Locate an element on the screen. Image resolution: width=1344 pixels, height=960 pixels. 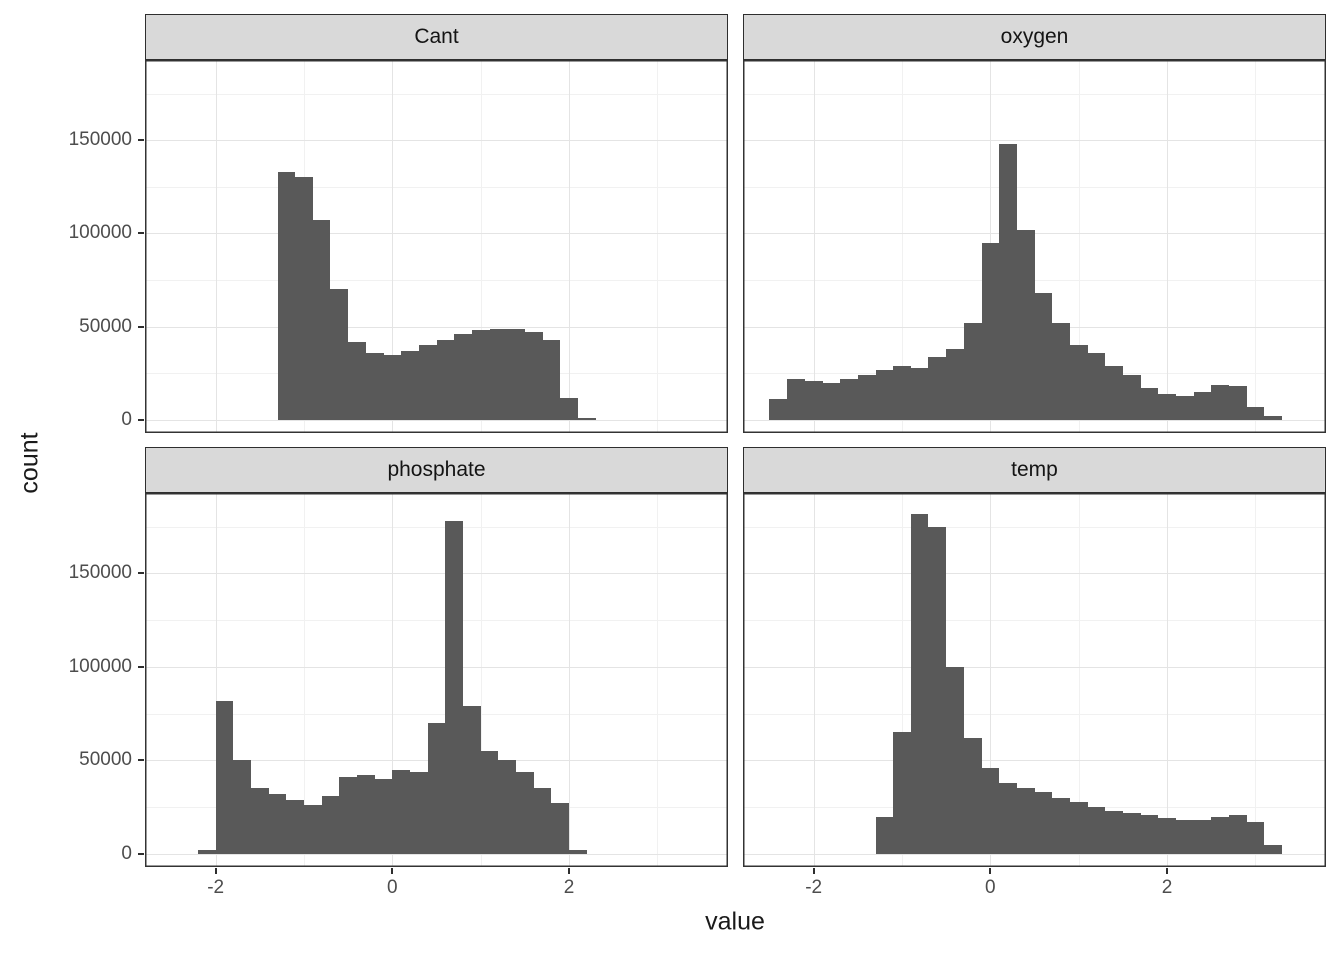
x-axis-tick-label: 0 is located at coordinates (392, 887).